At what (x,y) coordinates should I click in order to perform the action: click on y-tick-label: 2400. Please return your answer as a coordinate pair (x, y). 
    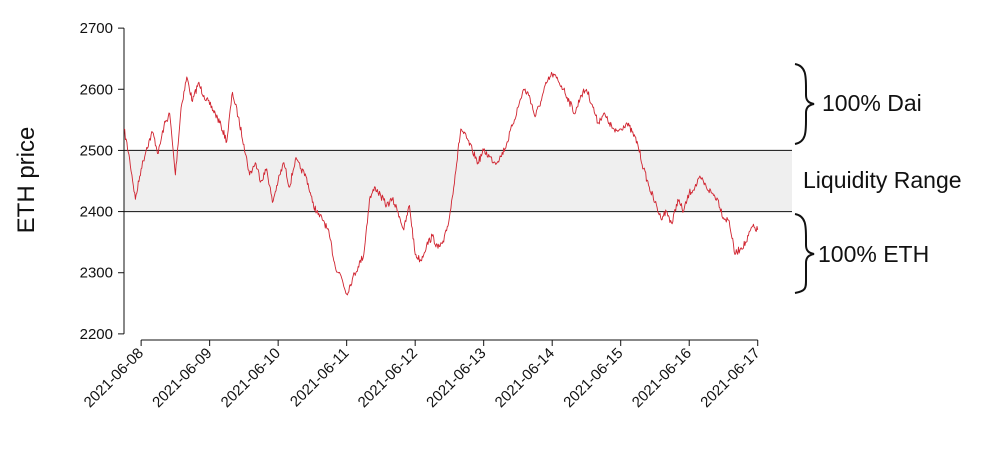
    Looking at the image, I should click on (96, 212).